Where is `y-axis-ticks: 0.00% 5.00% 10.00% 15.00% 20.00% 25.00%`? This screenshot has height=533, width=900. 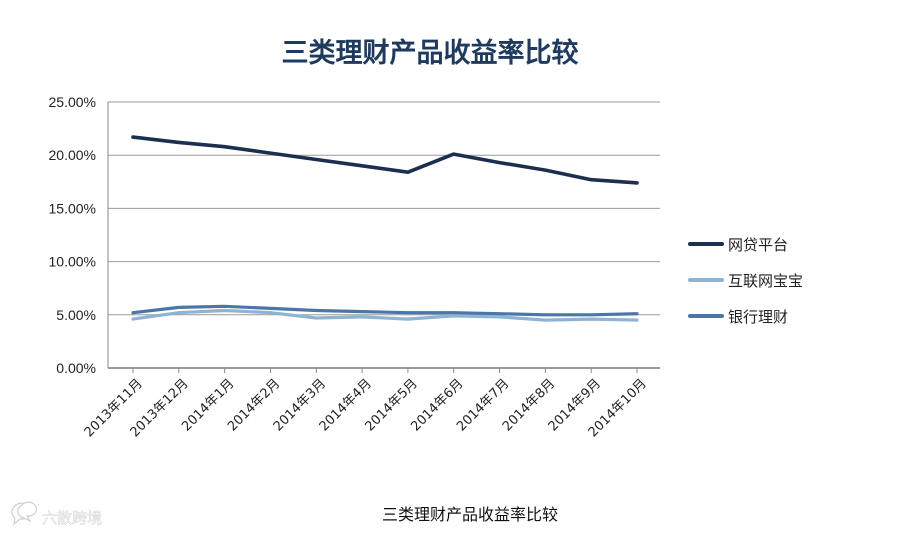 y-axis-ticks: 0.00% 5.00% 10.00% 15.00% 20.00% 25.00% is located at coordinates (72, 235).